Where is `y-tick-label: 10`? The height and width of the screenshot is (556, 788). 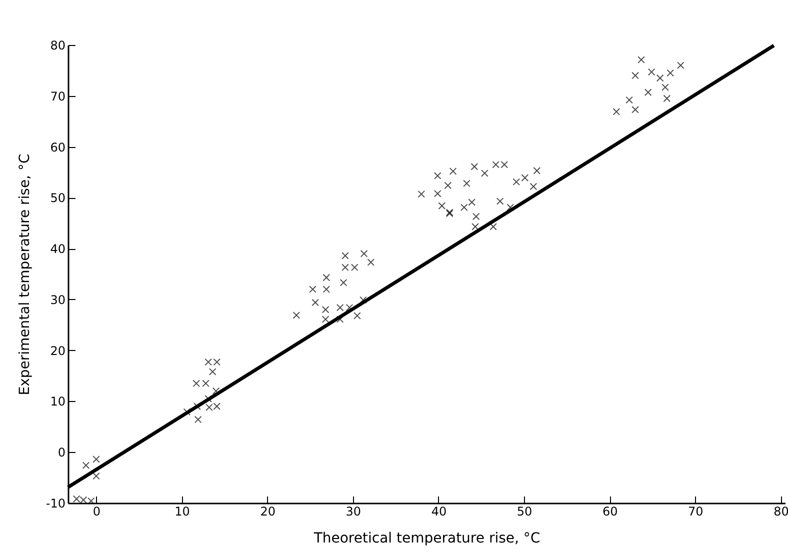 y-tick-label: 10 is located at coordinates (58, 401).